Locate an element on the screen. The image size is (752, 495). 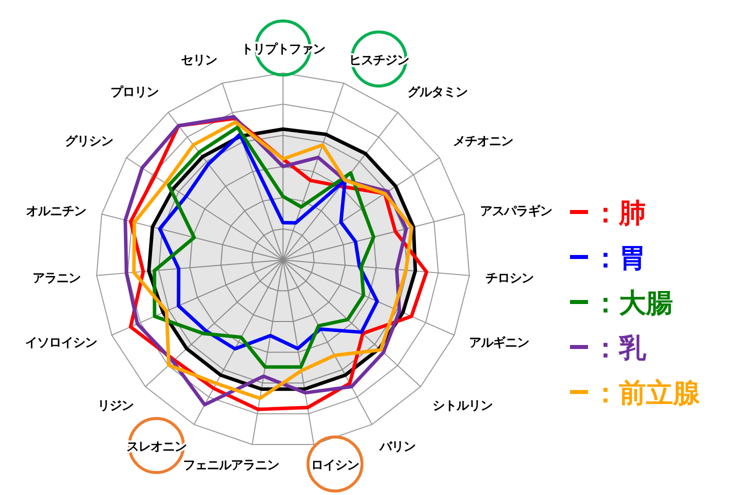
spoke-label: メチオニン is located at coordinates (483, 140).